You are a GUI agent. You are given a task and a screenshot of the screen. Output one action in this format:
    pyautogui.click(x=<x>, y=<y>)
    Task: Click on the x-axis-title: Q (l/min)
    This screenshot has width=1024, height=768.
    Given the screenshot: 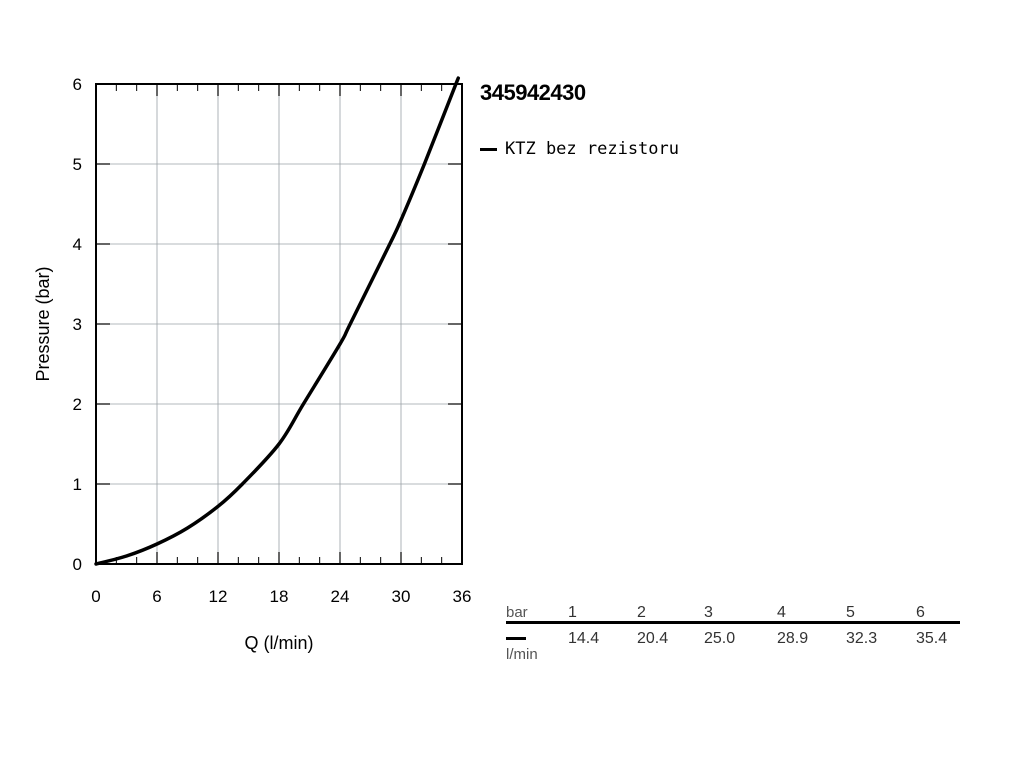 What is the action you would take?
    pyautogui.click(x=279, y=643)
    